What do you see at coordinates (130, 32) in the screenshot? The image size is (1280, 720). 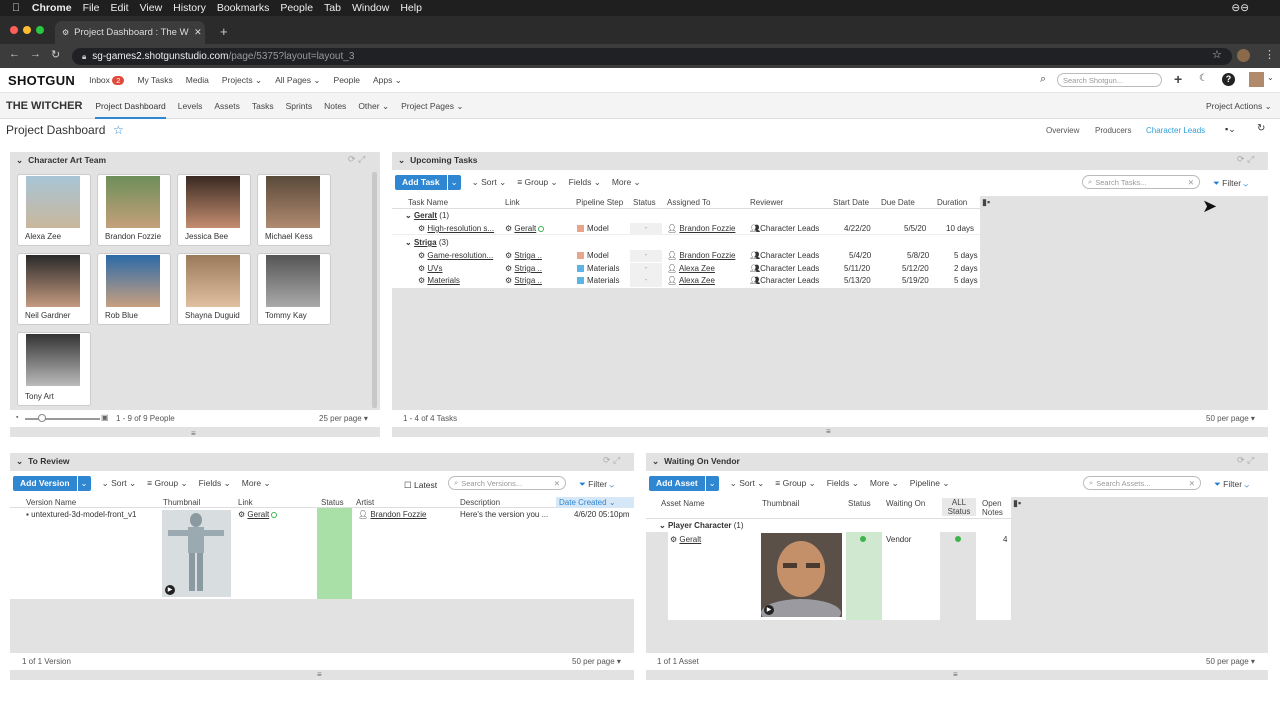 I see `browser-tab: ⚙ Project Dashboard : The Witch ✕` at bounding box center [130, 32].